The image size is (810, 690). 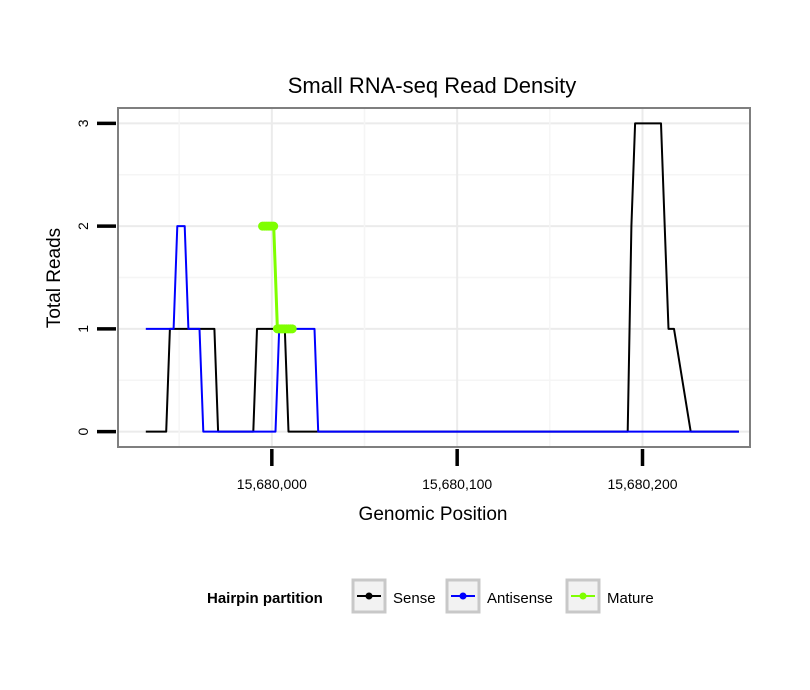 What do you see at coordinates (54, 278) in the screenshot?
I see `y-axis-label: Total Reads` at bounding box center [54, 278].